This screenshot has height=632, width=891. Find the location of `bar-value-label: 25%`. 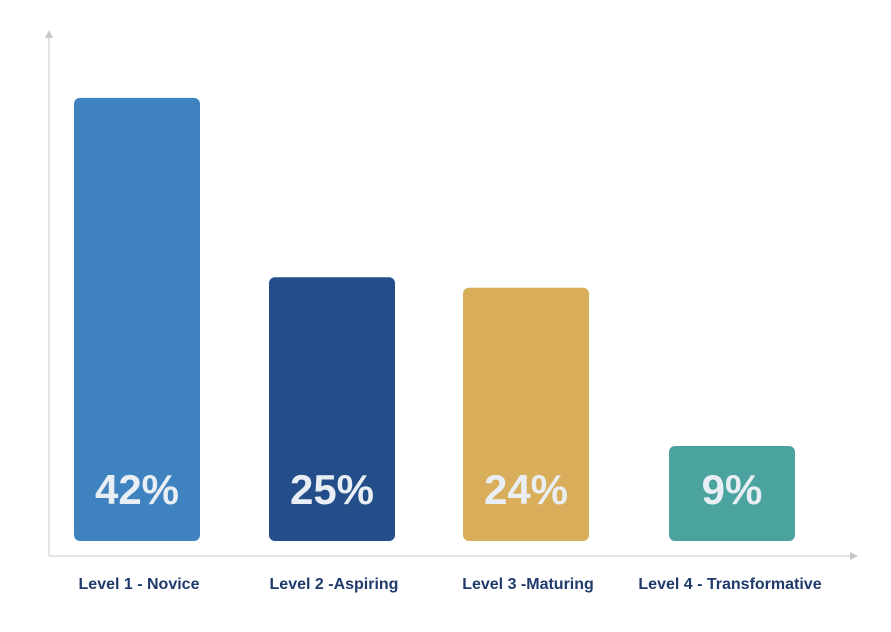

bar-value-label: 25% is located at coordinates (332, 489).